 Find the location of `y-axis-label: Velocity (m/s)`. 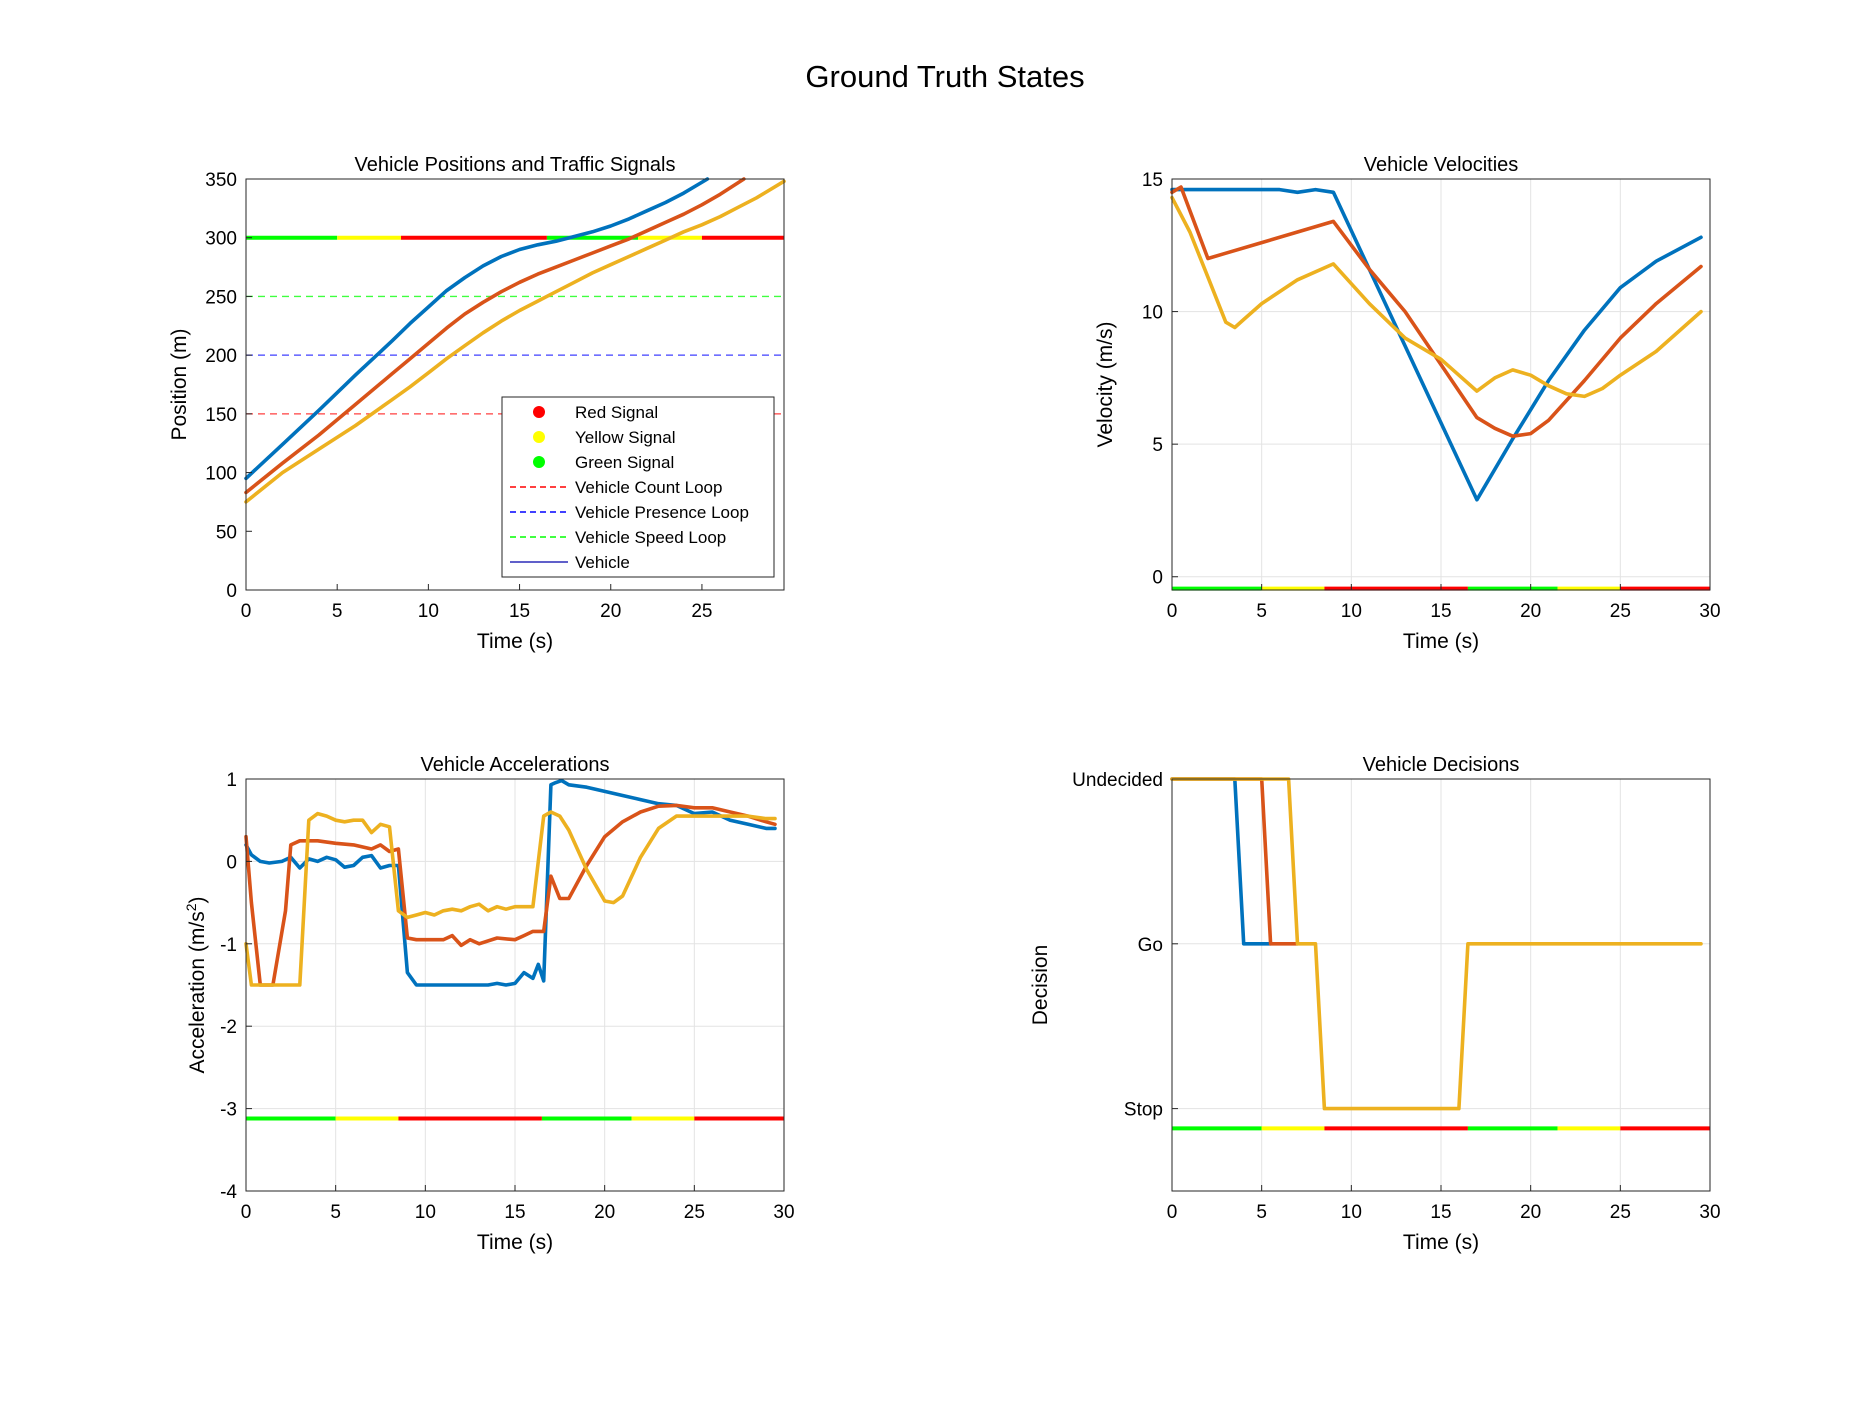

y-axis-label: Velocity (m/s) is located at coordinates (1105, 384).